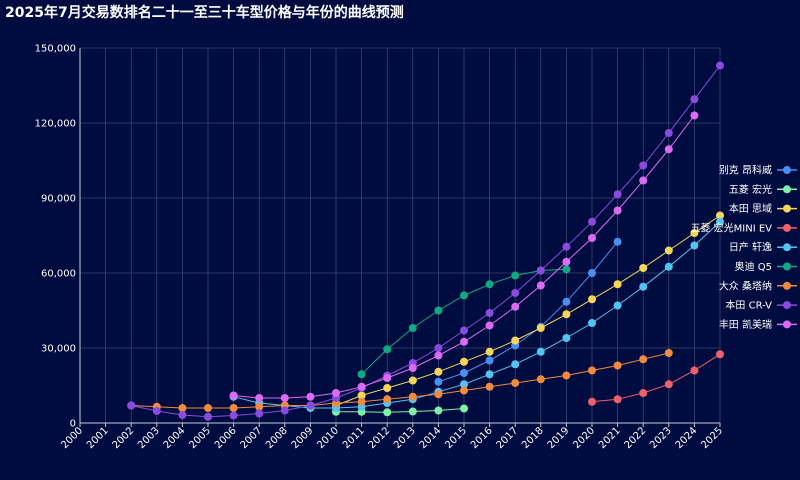 The height and width of the screenshot is (480, 800). What do you see at coordinates (661, 438) in the screenshot?
I see `x-tick-label: 2023` at bounding box center [661, 438].